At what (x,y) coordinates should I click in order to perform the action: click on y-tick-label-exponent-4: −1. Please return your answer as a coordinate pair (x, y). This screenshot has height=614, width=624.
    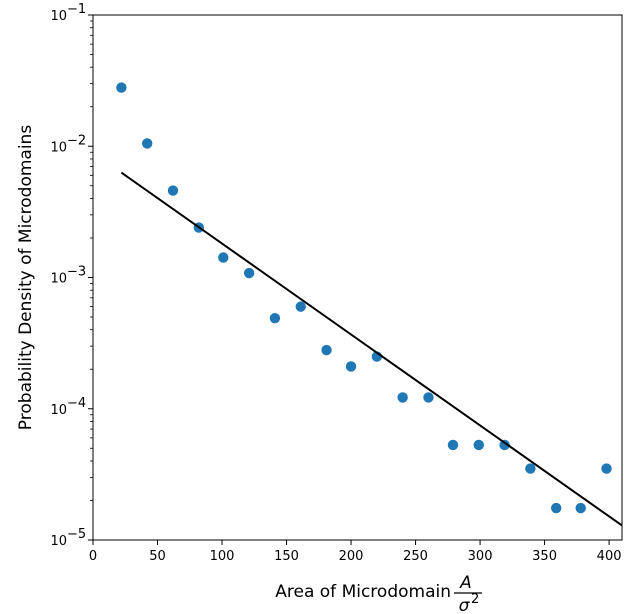
    Looking at the image, I should click on (76, 9).